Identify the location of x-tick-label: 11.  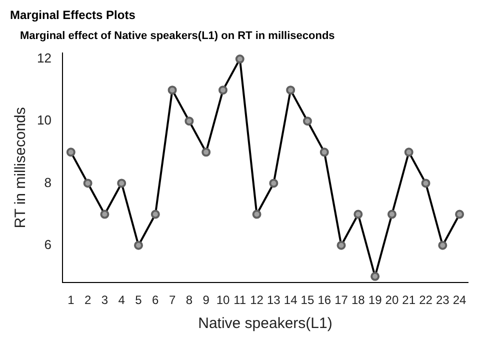
(240, 300).